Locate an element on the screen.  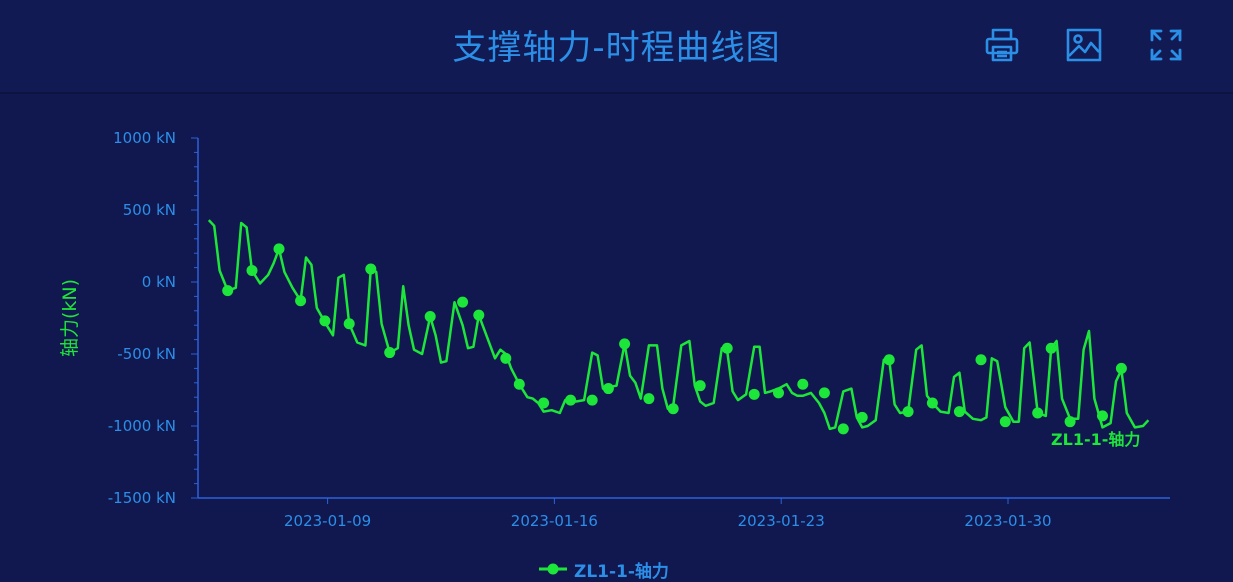
y-tick-label: 0 kN is located at coordinates (159, 282).